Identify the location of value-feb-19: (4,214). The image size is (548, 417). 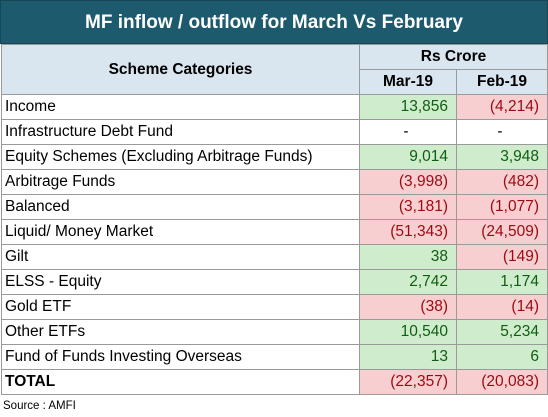
(502, 107).